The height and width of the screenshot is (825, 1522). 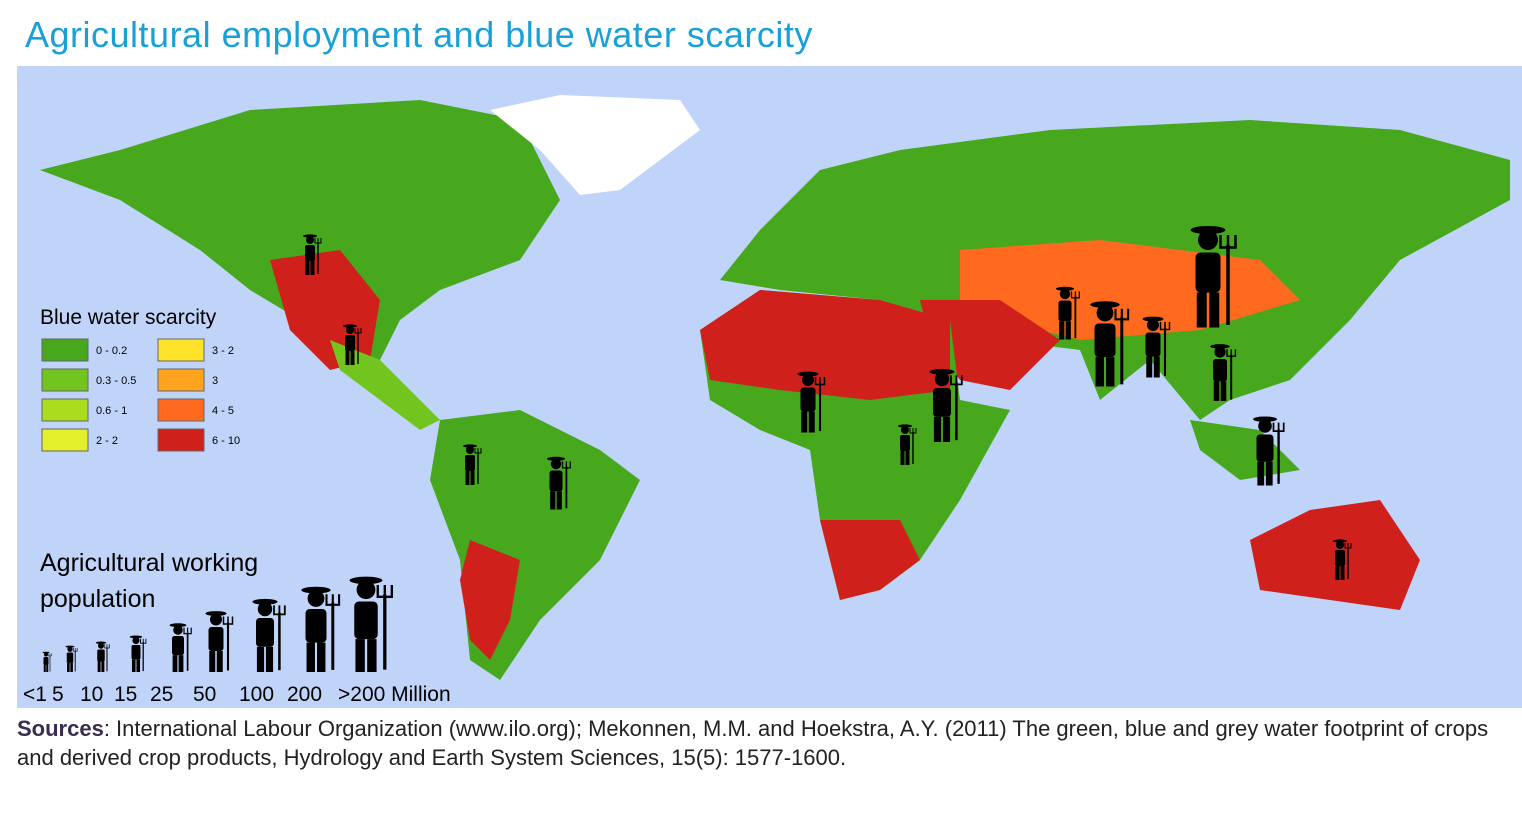 What do you see at coordinates (60, 728) in the screenshot?
I see `sources-label: Sources` at bounding box center [60, 728].